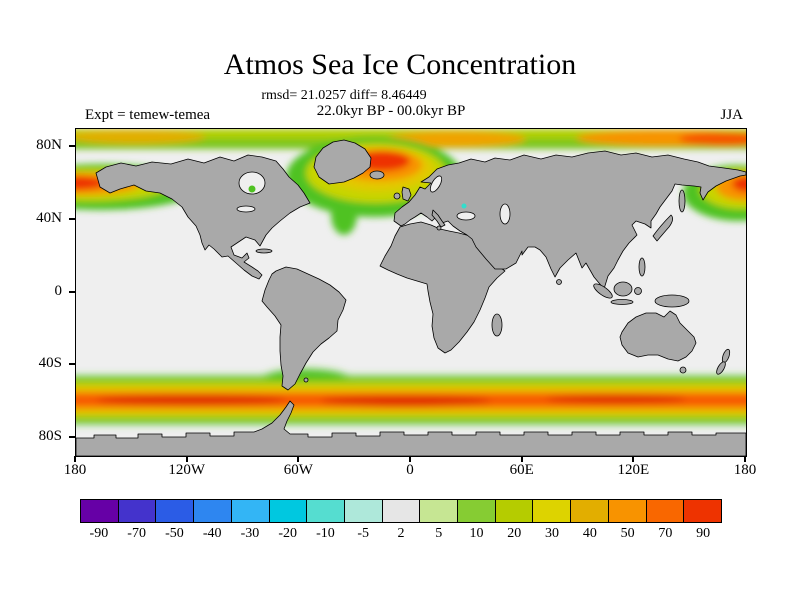 This screenshot has width=800, height=600. I want to click on colorbar-tick-label: -70, so click(136, 533).